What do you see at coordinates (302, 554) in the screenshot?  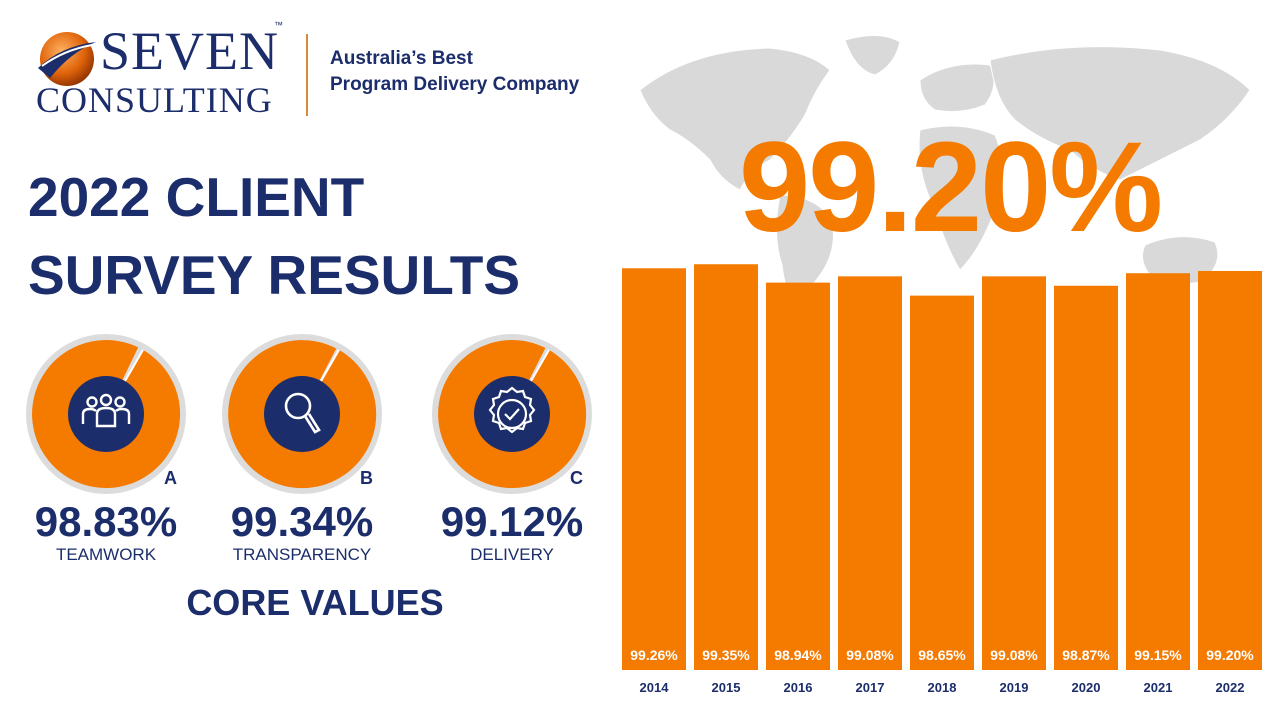 I see `transparency-label: TRANSPARENCY` at bounding box center [302, 554].